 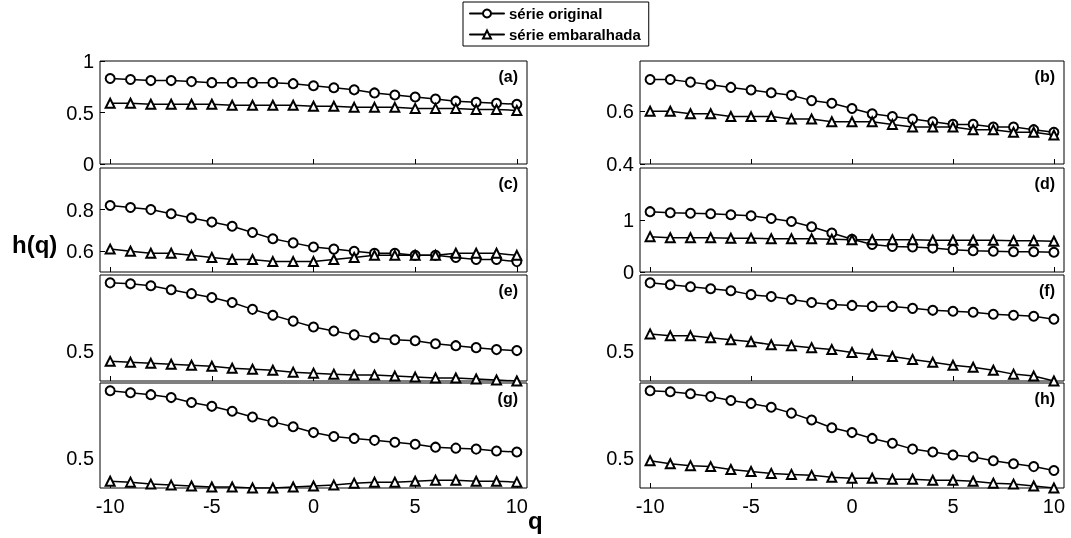 I want to click on chart-title: (d), so click(x=1045, y=183).